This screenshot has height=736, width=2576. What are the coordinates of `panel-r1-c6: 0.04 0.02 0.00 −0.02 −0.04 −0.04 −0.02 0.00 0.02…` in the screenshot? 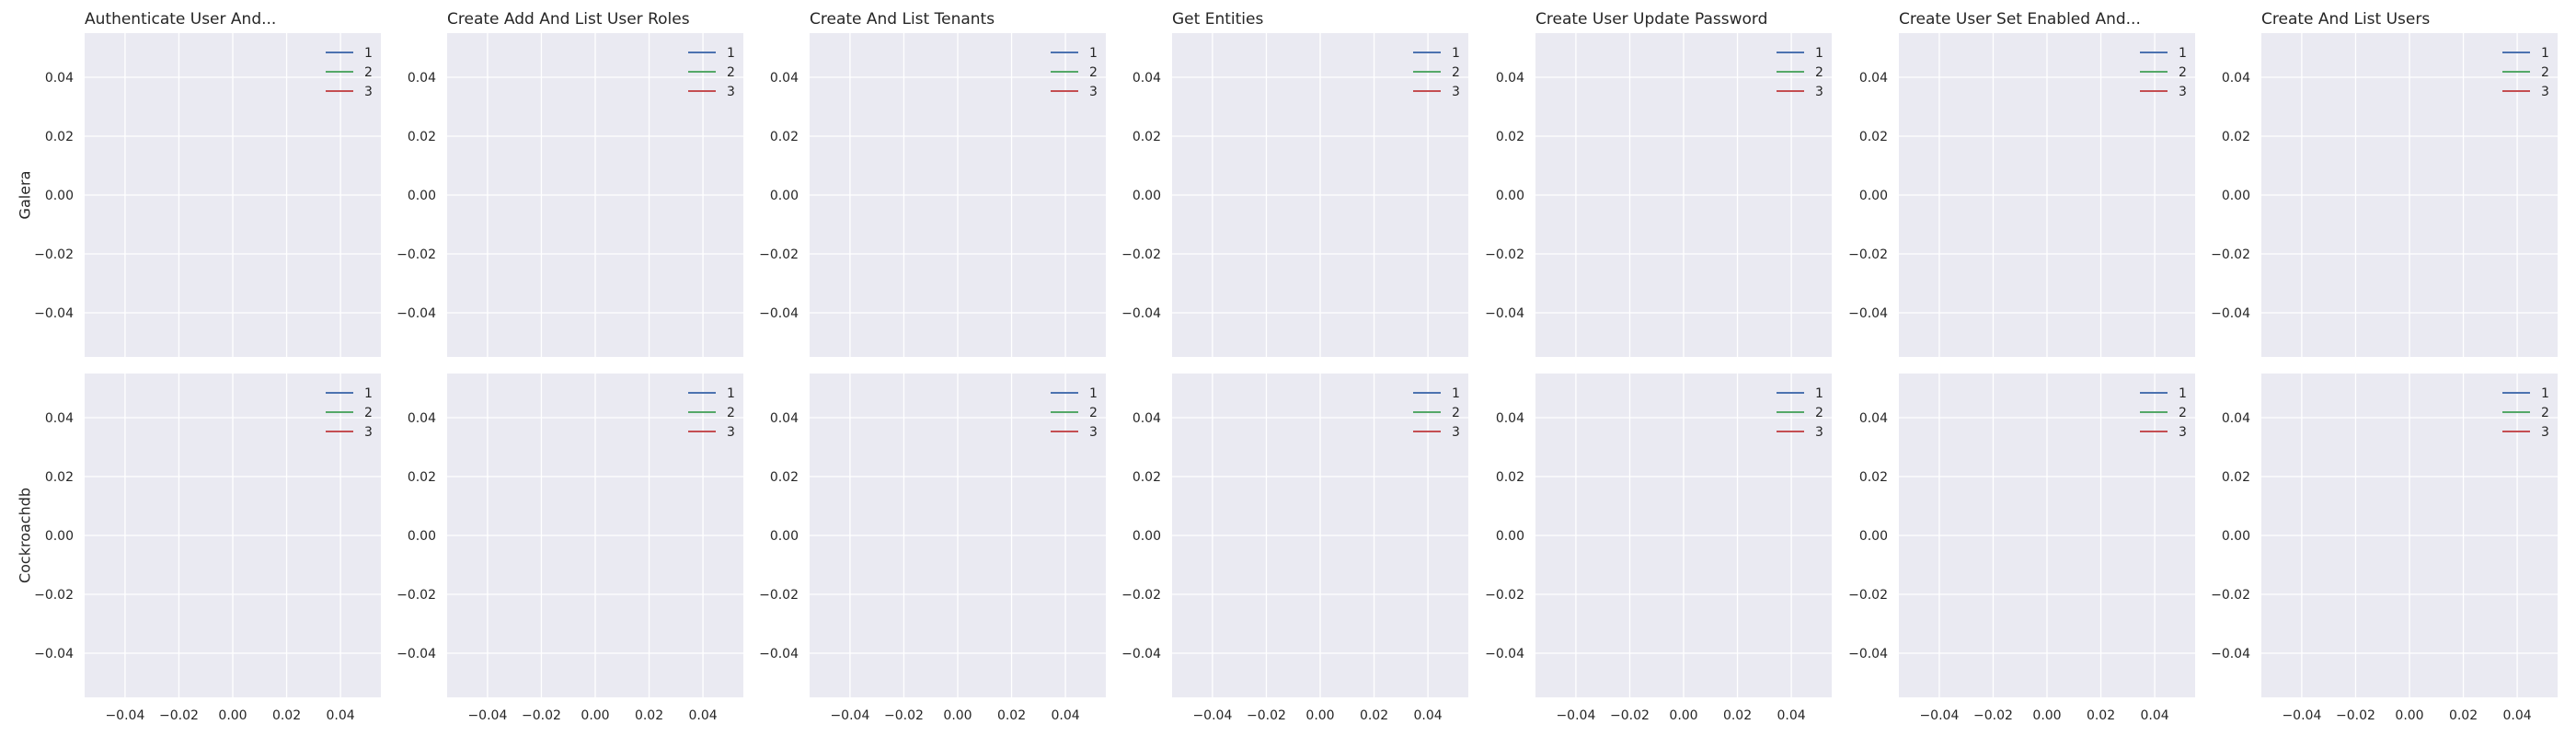 It's located at (2384, 548).